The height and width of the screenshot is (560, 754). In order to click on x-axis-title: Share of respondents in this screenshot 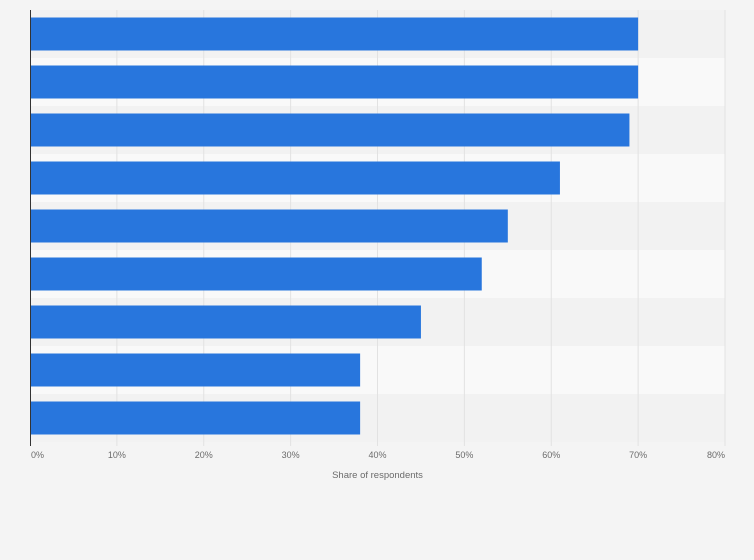, I will do `click(377, 475)`.